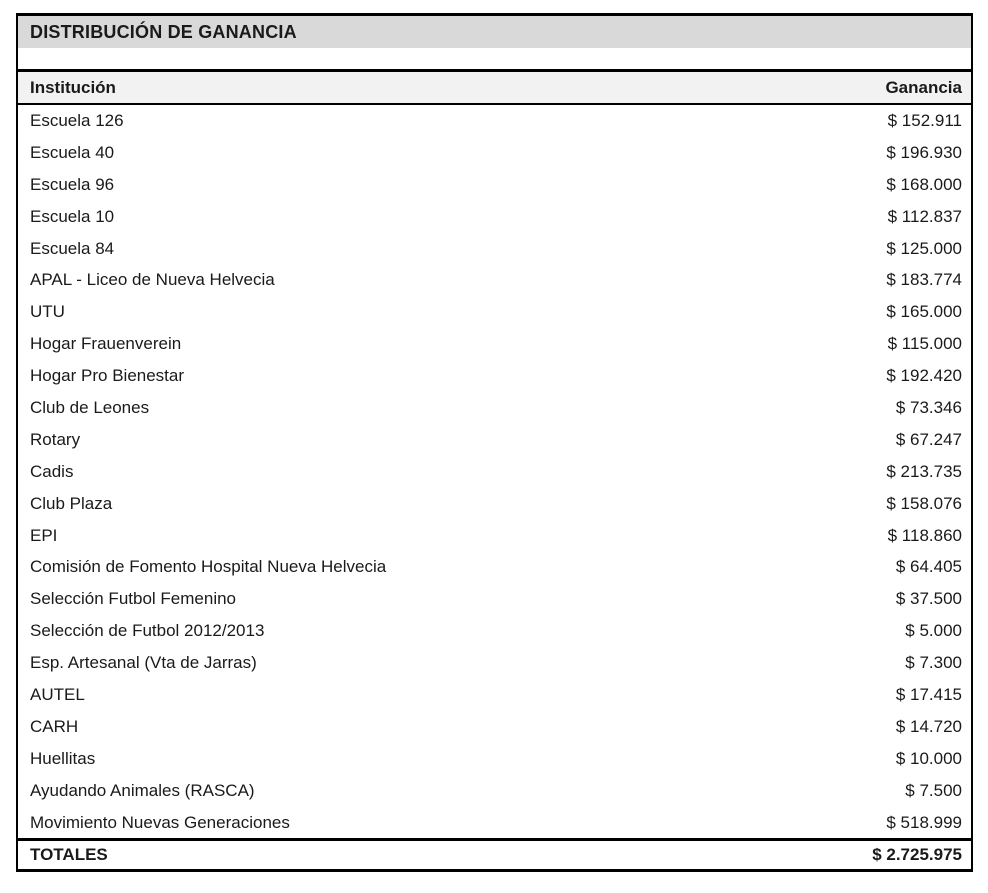 Image resolution: width=988 pixels, height=893 pixels. What do you see at coordinates (77, 120) in the screenshot?
I see `institution-cell: Escuela 126` at bounding box center [77, 120].